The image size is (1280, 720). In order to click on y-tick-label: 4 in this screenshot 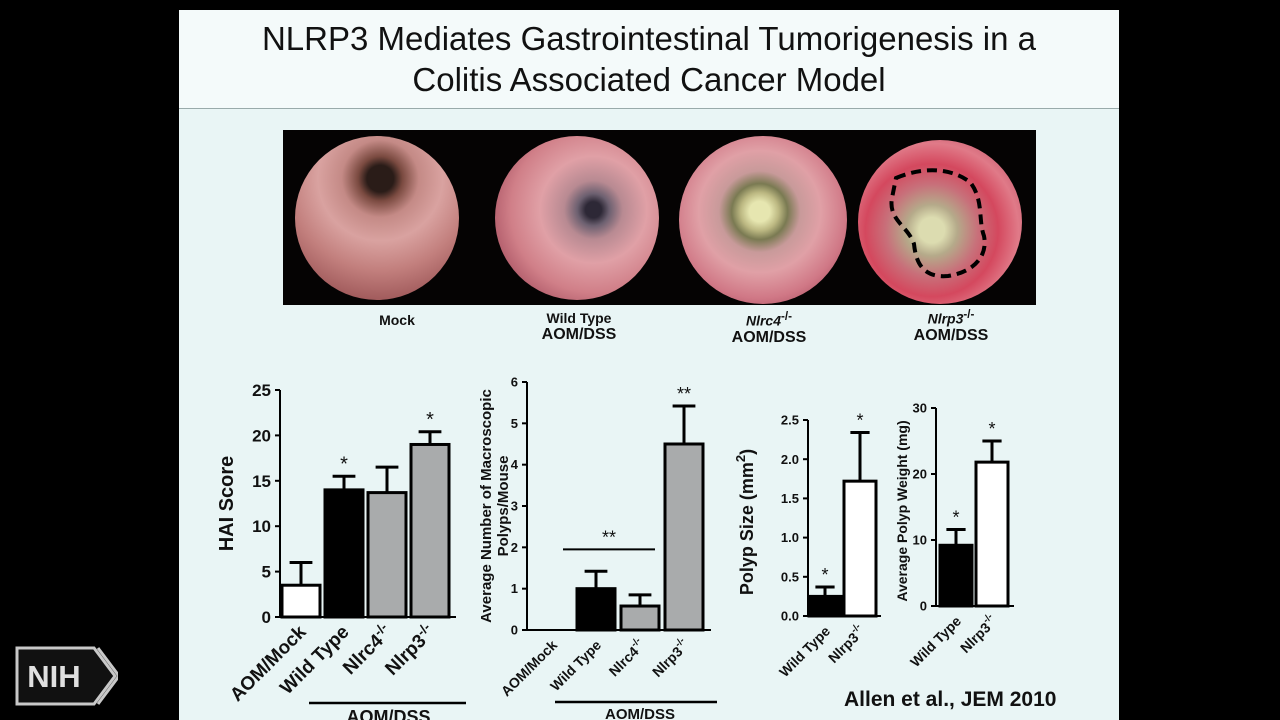, I will do `click(515, 464)`.